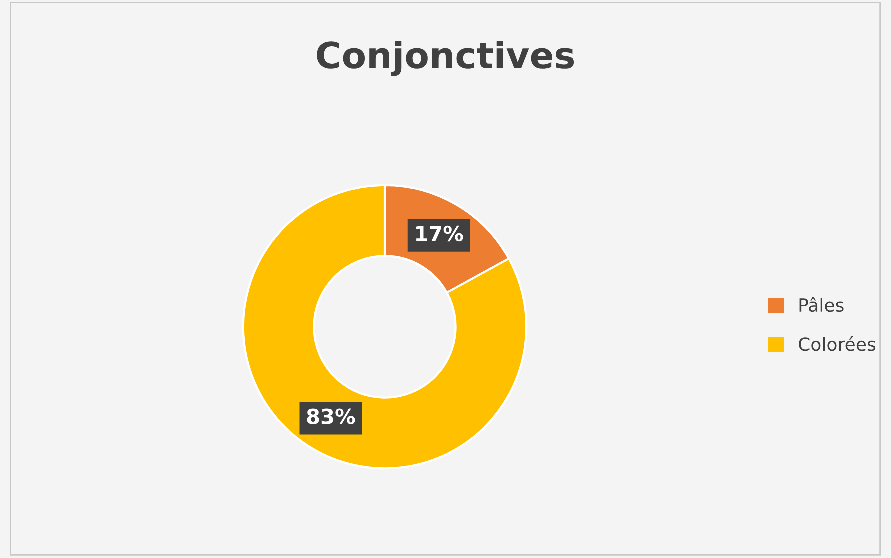 The width and height of the screenshot is (891, 558). I want to click on legend-label: Pâles, so click(822, 304).